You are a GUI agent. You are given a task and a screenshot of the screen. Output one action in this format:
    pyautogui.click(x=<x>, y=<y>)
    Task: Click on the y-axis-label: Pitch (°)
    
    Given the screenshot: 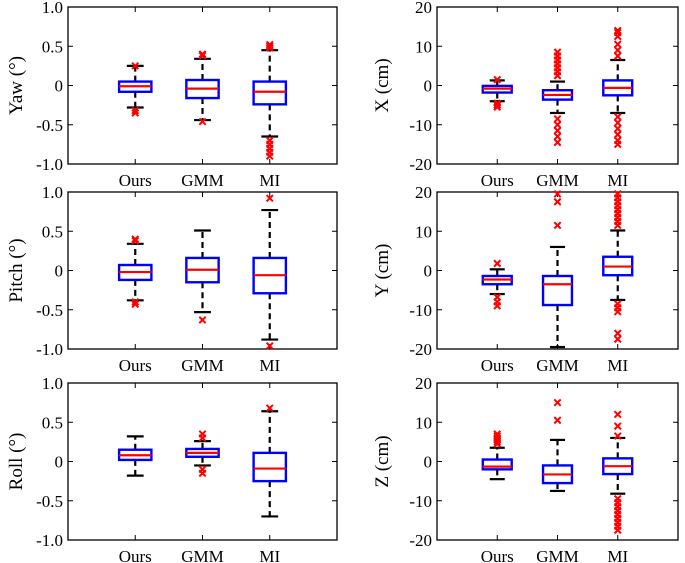 What is the action you would take?
    pyautogui.click(x=16, y=270)
    